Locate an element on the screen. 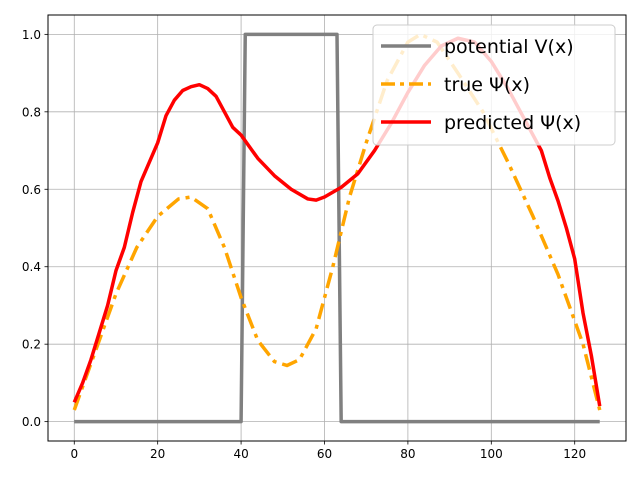 The height and width of the screenshot is (480, 640). legend-label: potential V(x) is located at coordinates (509, 47).